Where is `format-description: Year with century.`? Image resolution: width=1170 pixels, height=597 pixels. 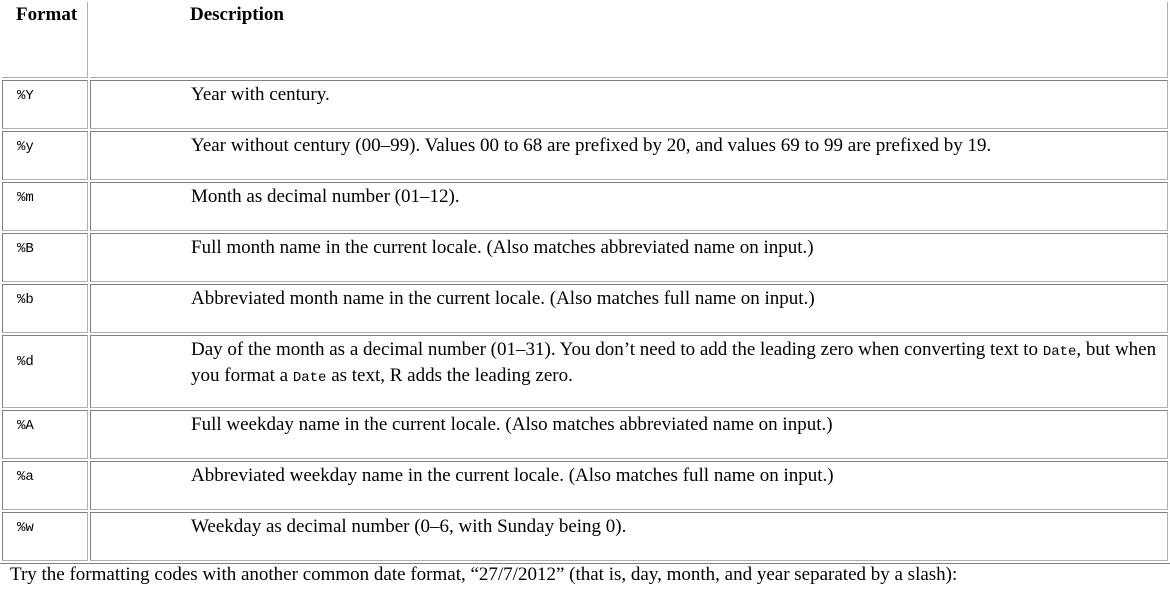
format-description: Year with century. is located at coordinates (629, 104).